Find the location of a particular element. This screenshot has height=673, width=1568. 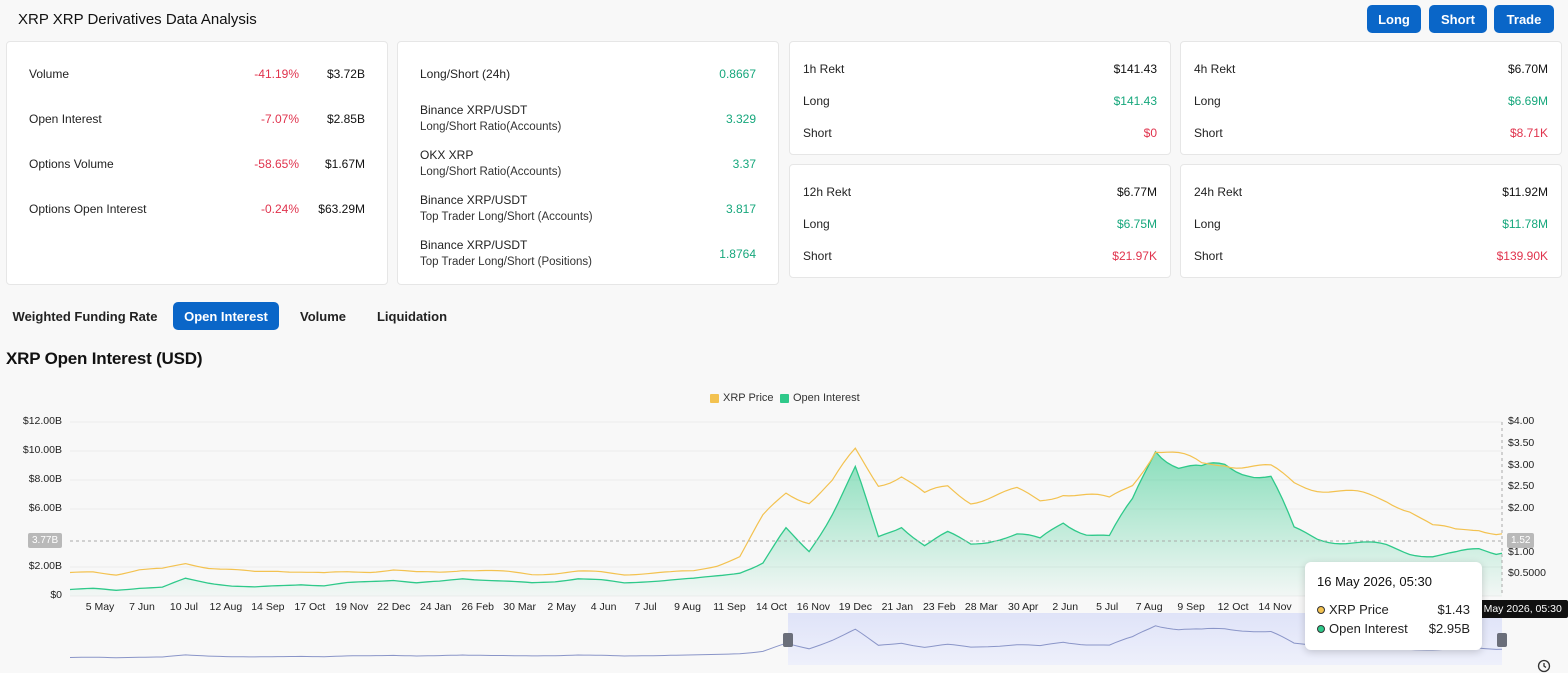

x-tick-label: 21 Jan is located at coordinates (897, 607).